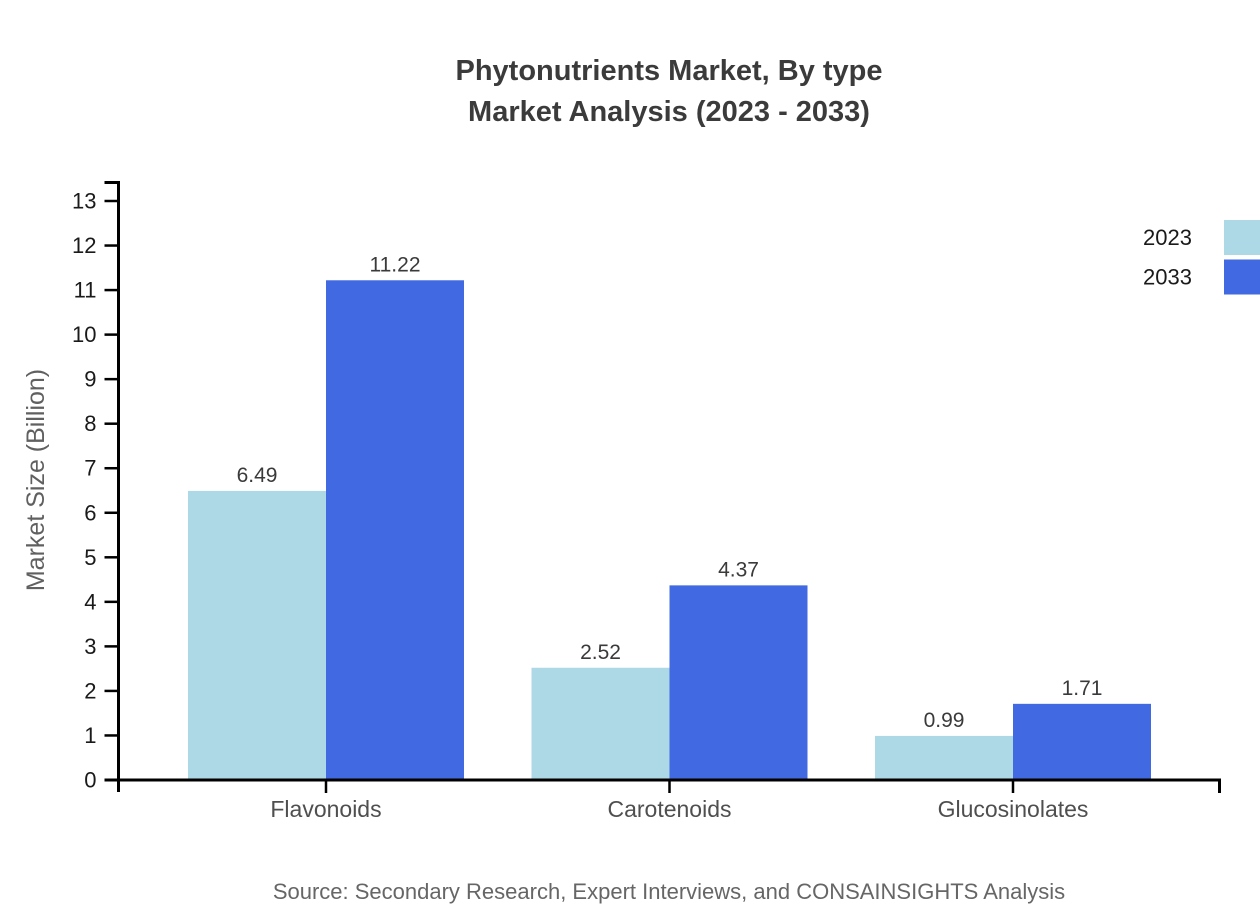  What do you see at coordinates (669, 112) in the screenshot?
I see `chart-title-line2: Market Analysis (2023 - 2033)` at bounding box center [669, 112].